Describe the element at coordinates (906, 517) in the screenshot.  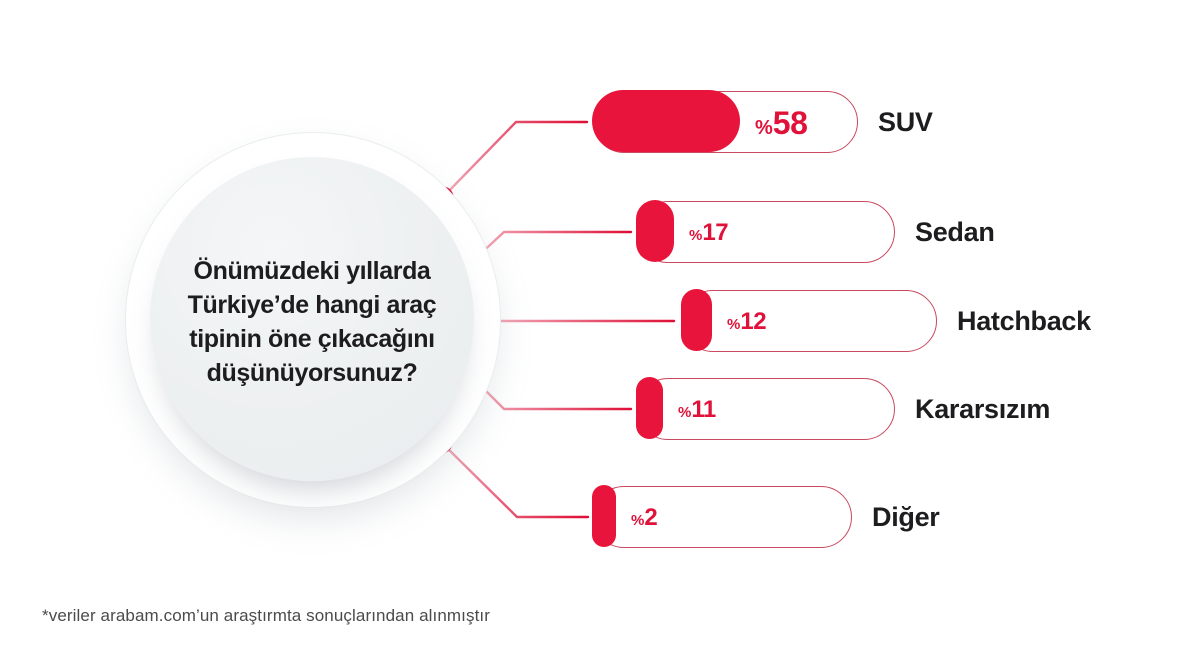
I see `bar-label-diger: Diğer` at that location.